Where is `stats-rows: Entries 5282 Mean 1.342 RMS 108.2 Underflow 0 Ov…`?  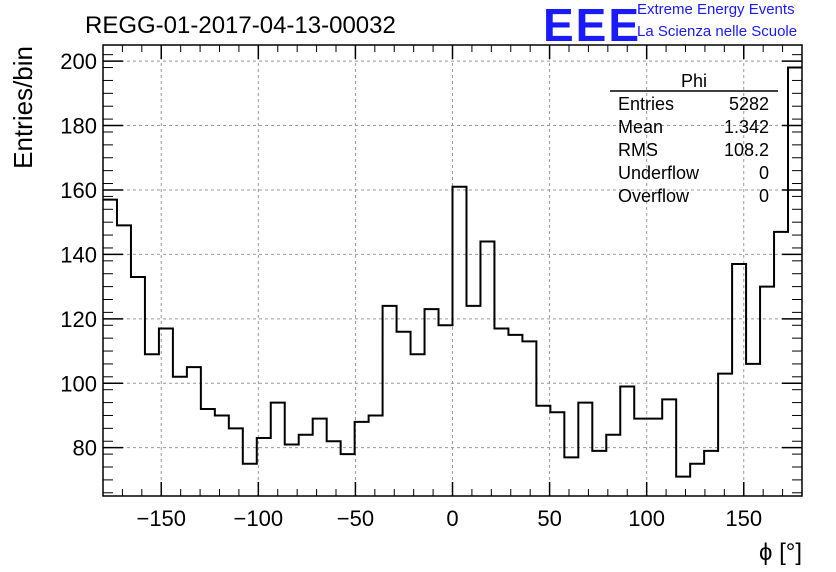 stats-rows: Entries 5282 Mean 1.342 RMS 108.2 Underflow 0 Ov… is located at coordinates (693, 150).